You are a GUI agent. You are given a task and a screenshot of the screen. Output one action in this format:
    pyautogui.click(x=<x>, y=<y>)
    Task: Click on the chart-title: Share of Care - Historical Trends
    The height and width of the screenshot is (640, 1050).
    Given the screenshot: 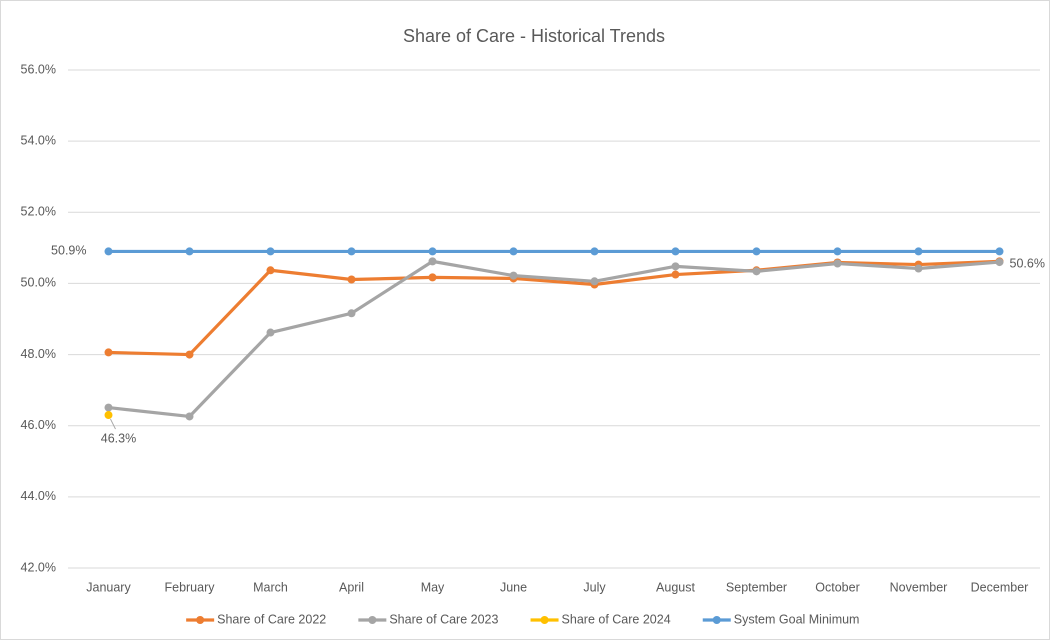 What is the action you would take?
    pyautogui.click(x=534, y=36)
    